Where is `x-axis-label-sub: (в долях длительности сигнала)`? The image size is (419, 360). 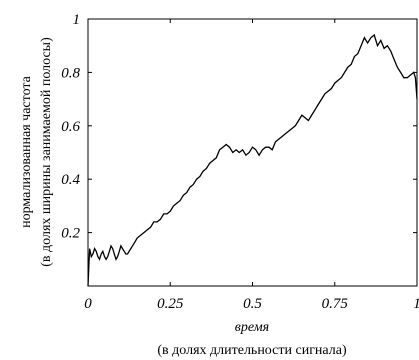 x-axis-label-sub: (в долях длительности сигнала) is located at coordinates (252, 350).